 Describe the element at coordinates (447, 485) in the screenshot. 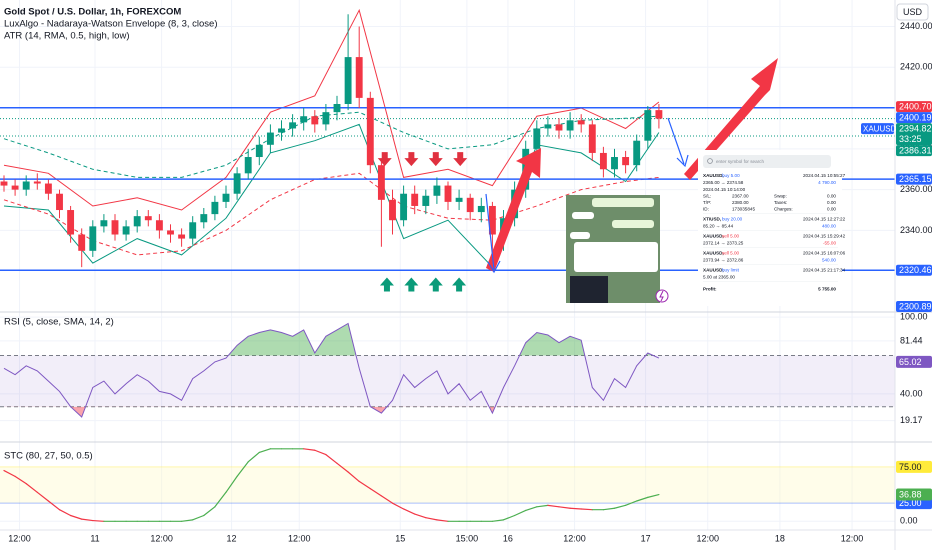

I see `stc-band` at that location.